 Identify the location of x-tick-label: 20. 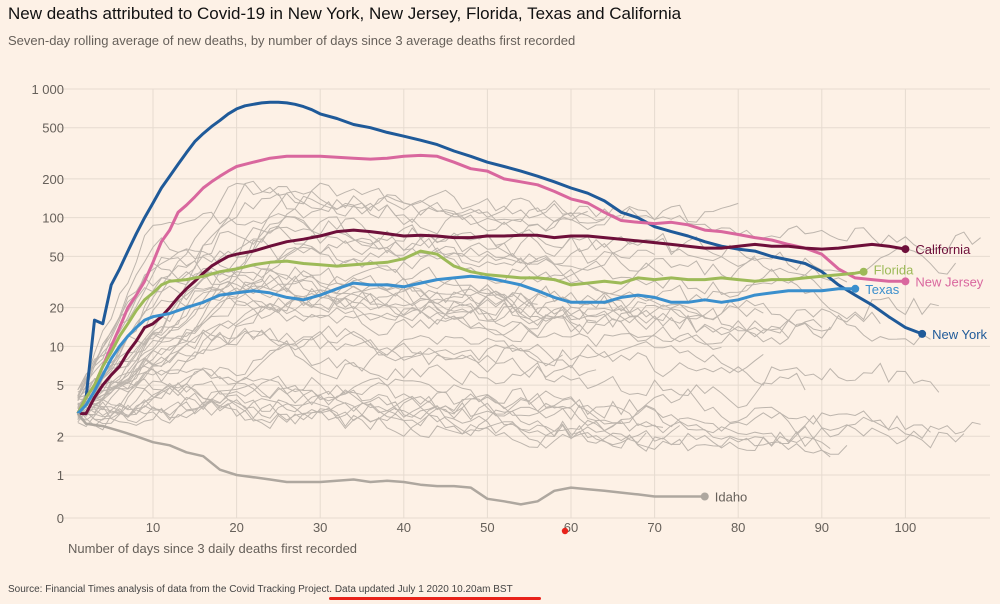
(236, 527).